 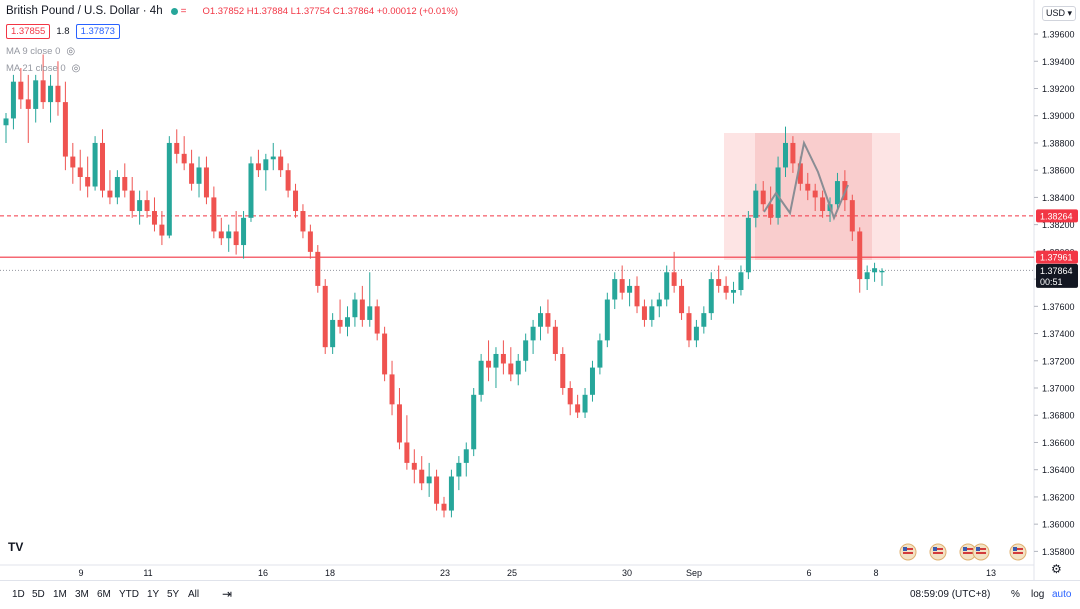 I want to click on data-status-icon: =, so click(x=184, y=11).